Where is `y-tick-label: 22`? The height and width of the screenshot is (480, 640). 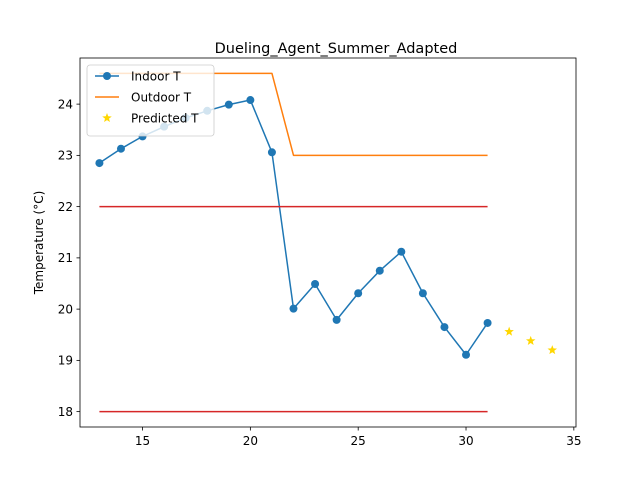 y-tick-label: 22 is located at coordinates (65, 207).